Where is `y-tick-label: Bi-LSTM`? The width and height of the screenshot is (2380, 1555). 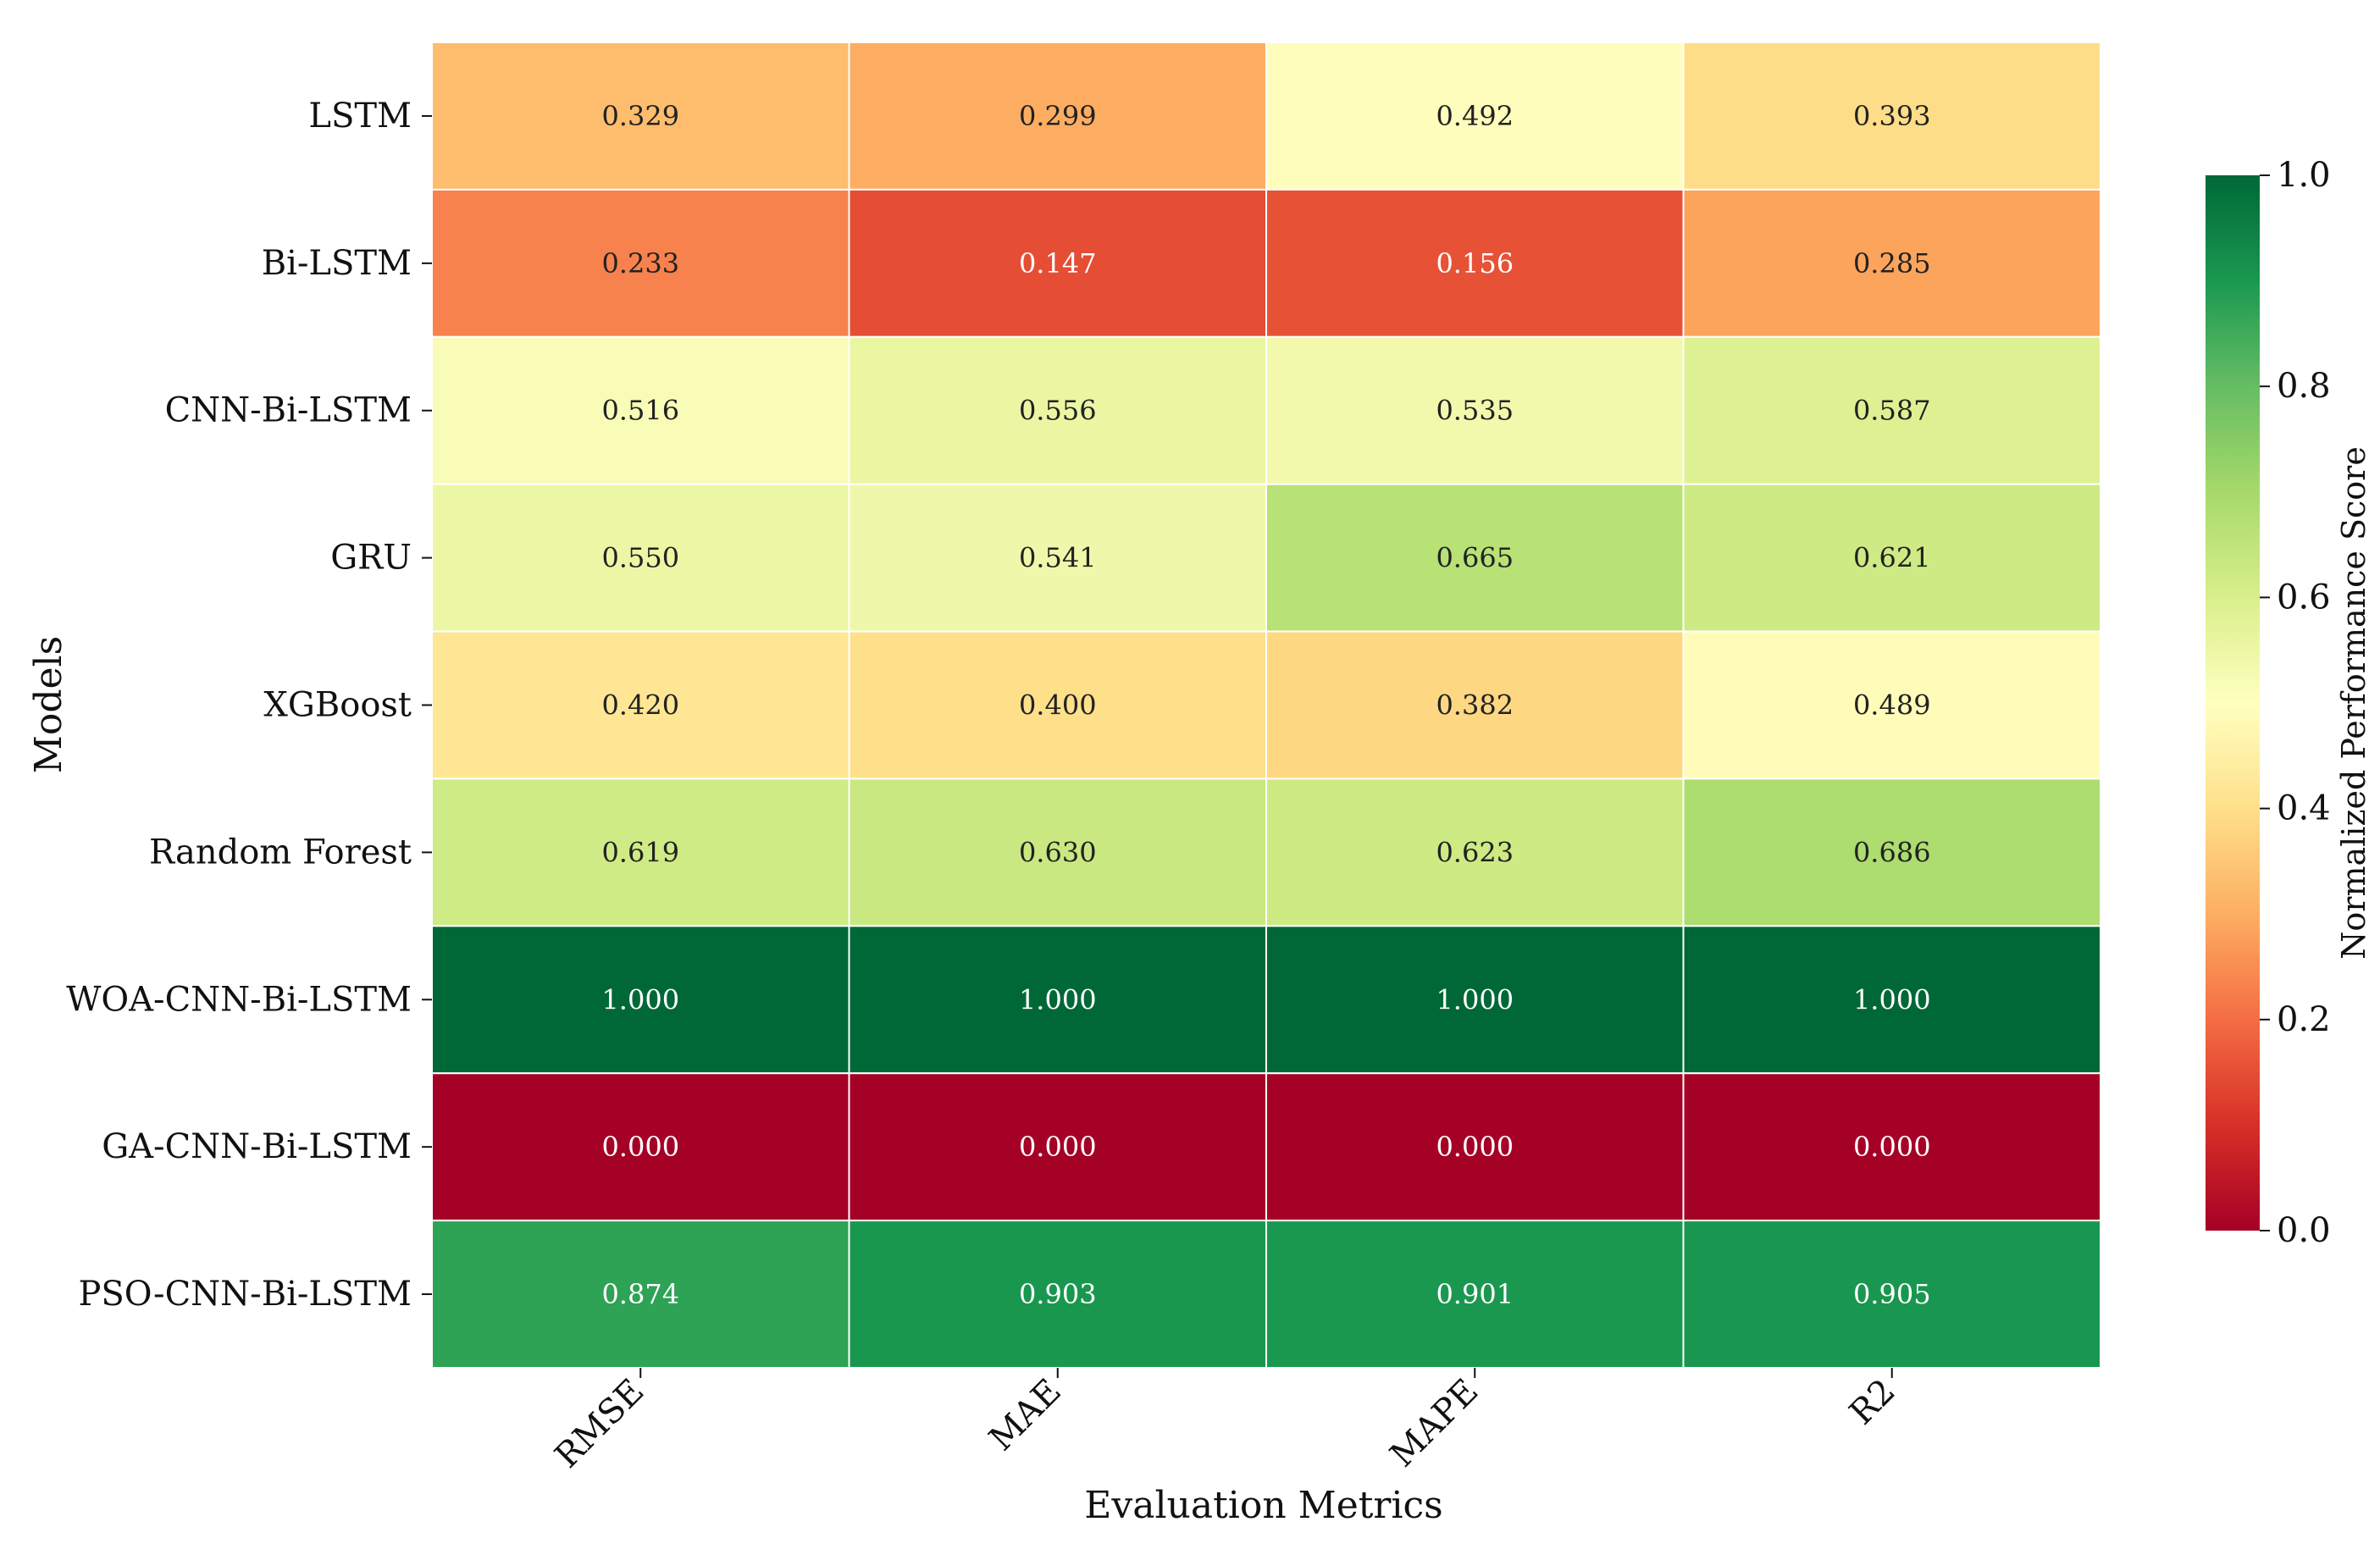 y-tick-label: Bi-LSTM is located at coordinates (337, 263).